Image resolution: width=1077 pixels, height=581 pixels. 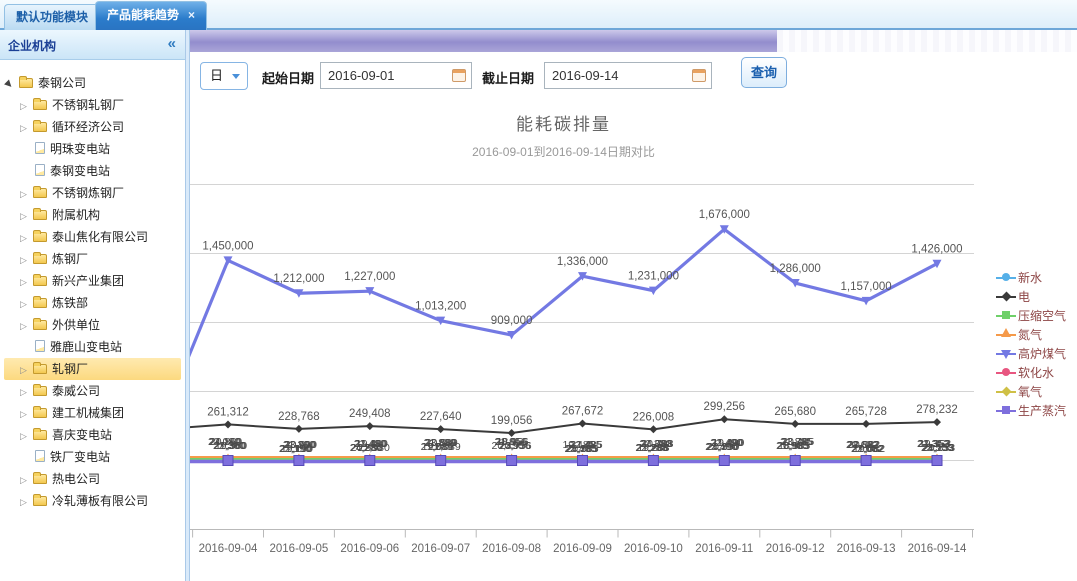 I want to click on tab-default-modules: 默认功能模块, so click(x=52, y=17).